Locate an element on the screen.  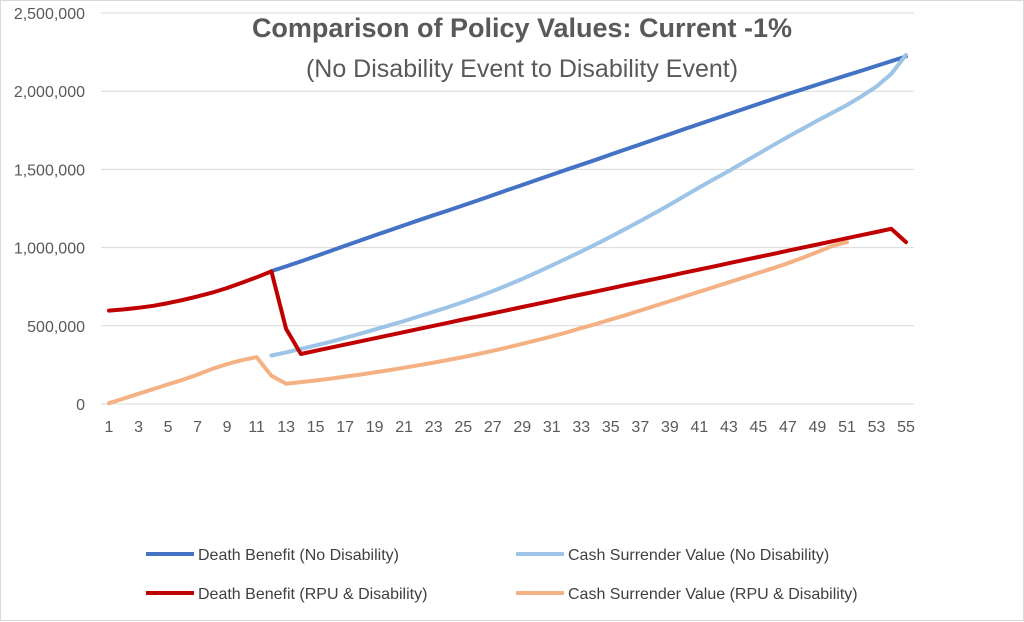
y-tick-label: 500,000 is located at coordinates (56, 327).